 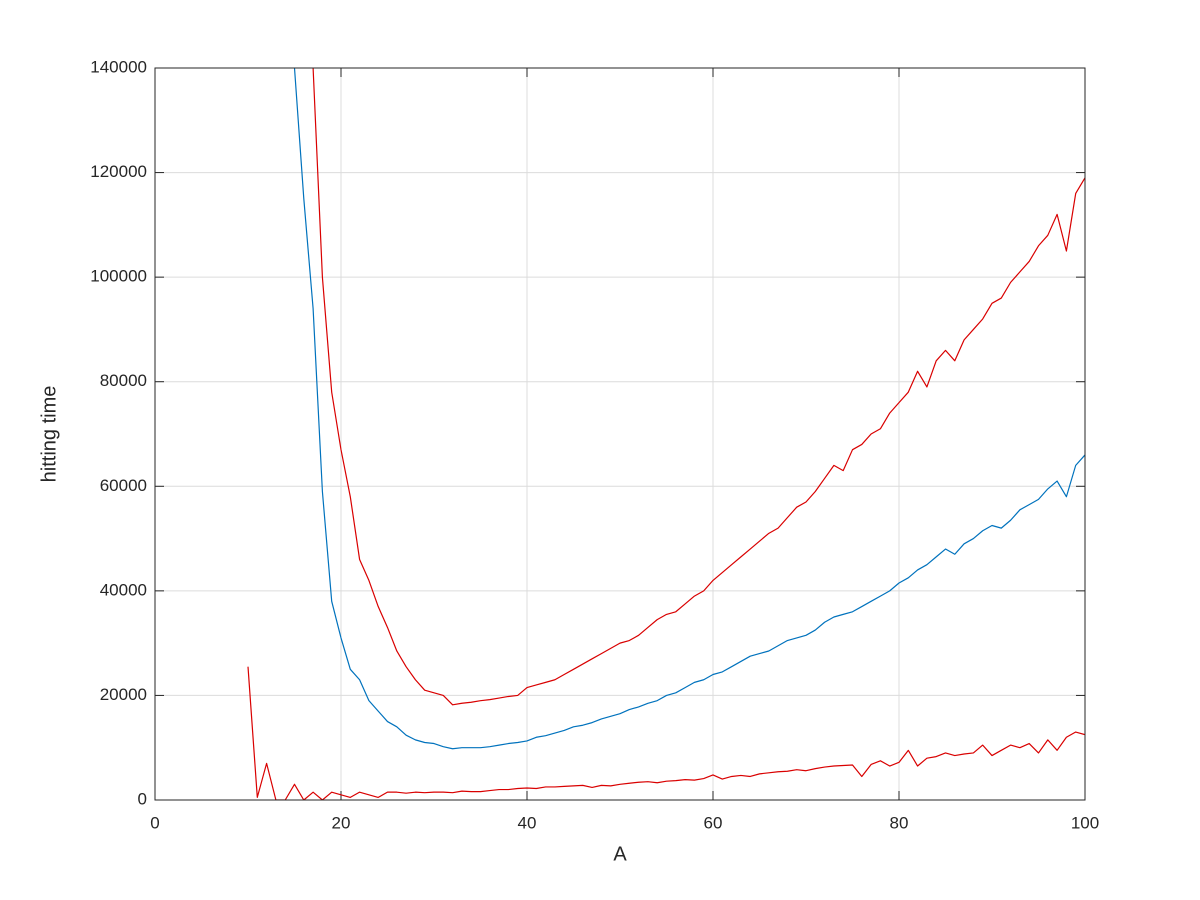 What do you see at coordinates (1085, 822) in the screenshot?
I see `x-tick-label: 100` at bounding box center [1085, 822].